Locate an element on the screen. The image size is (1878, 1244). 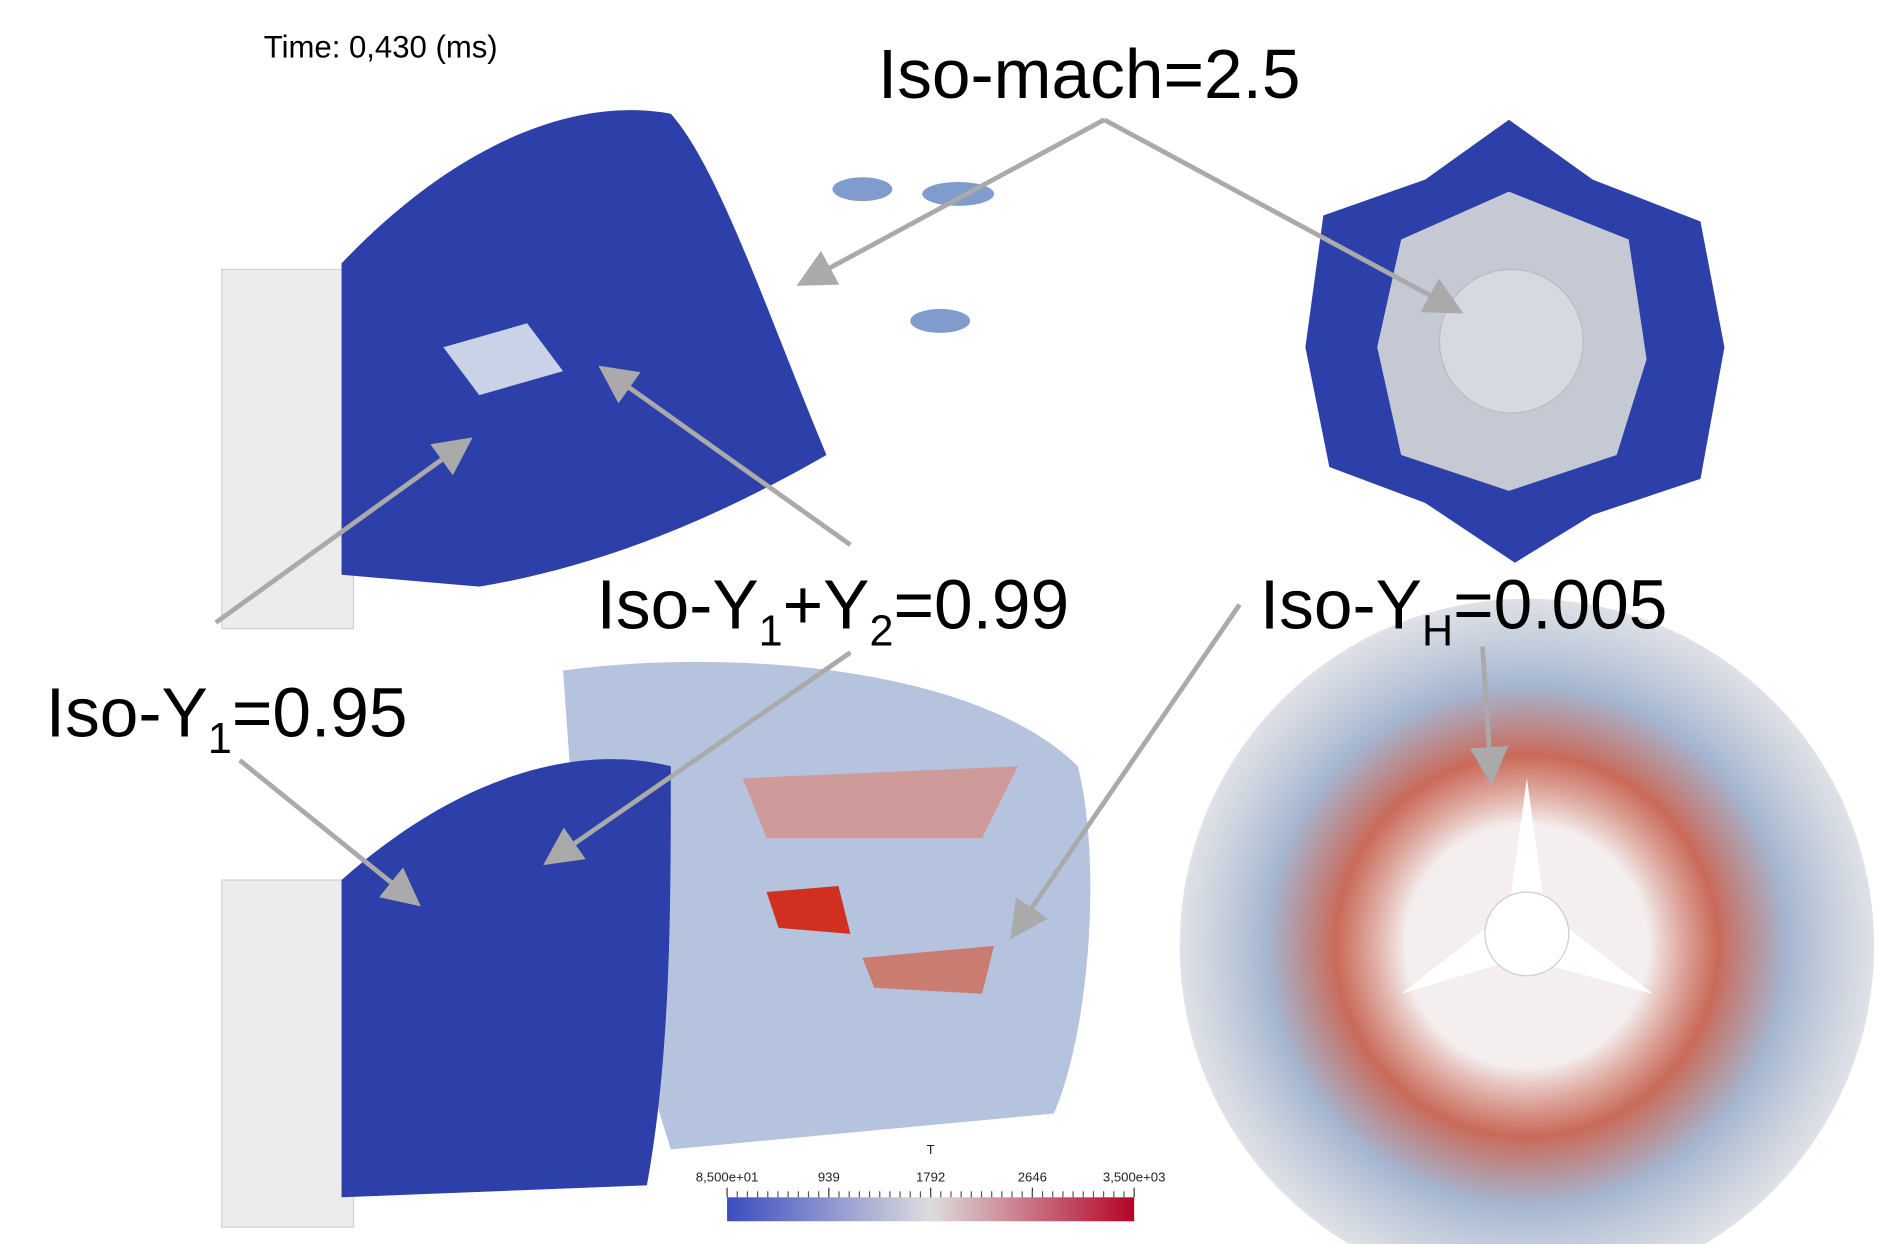
colorbar-title: T is located at coordinates (931, 1149).